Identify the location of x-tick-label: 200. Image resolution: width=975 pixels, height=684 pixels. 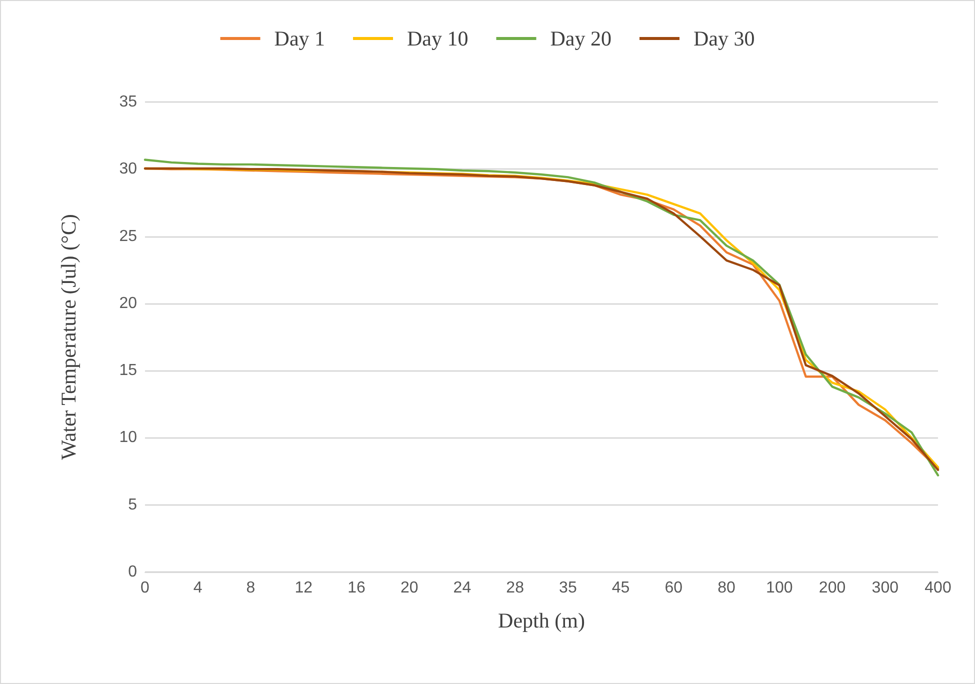
(832, 588).